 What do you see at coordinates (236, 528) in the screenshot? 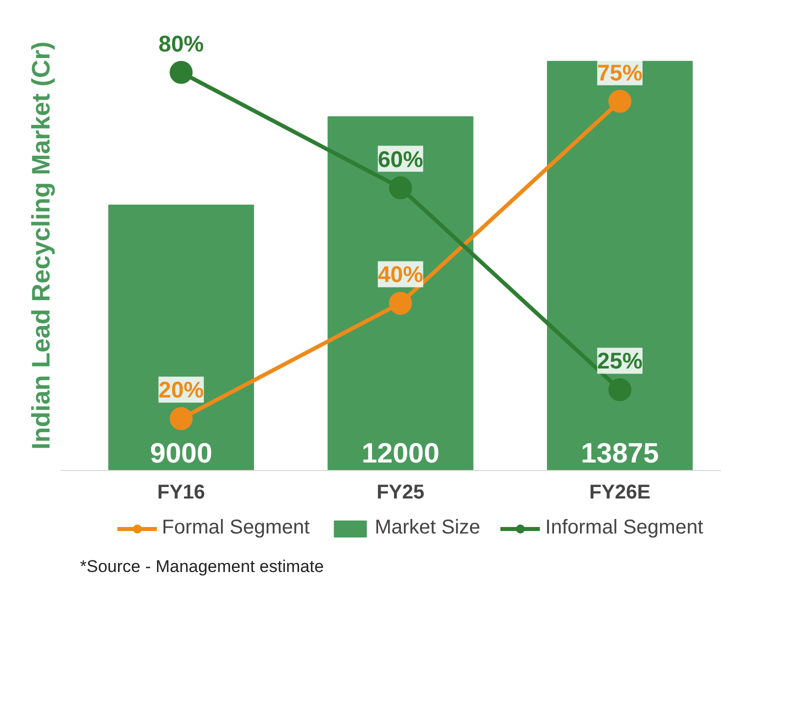
I see `legend-label: Formal Segment` at bounding box center [236, 528].